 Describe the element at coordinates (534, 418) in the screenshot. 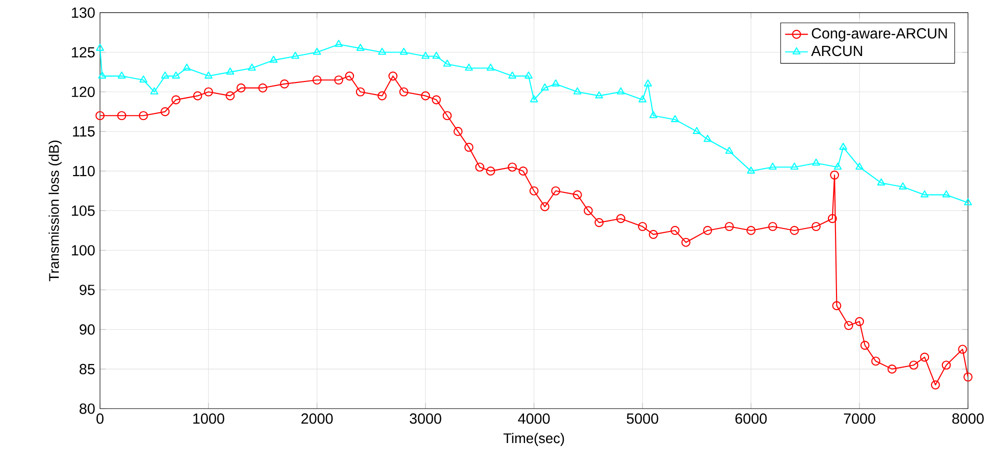

I see `x-tick-label: 4000` at that location.